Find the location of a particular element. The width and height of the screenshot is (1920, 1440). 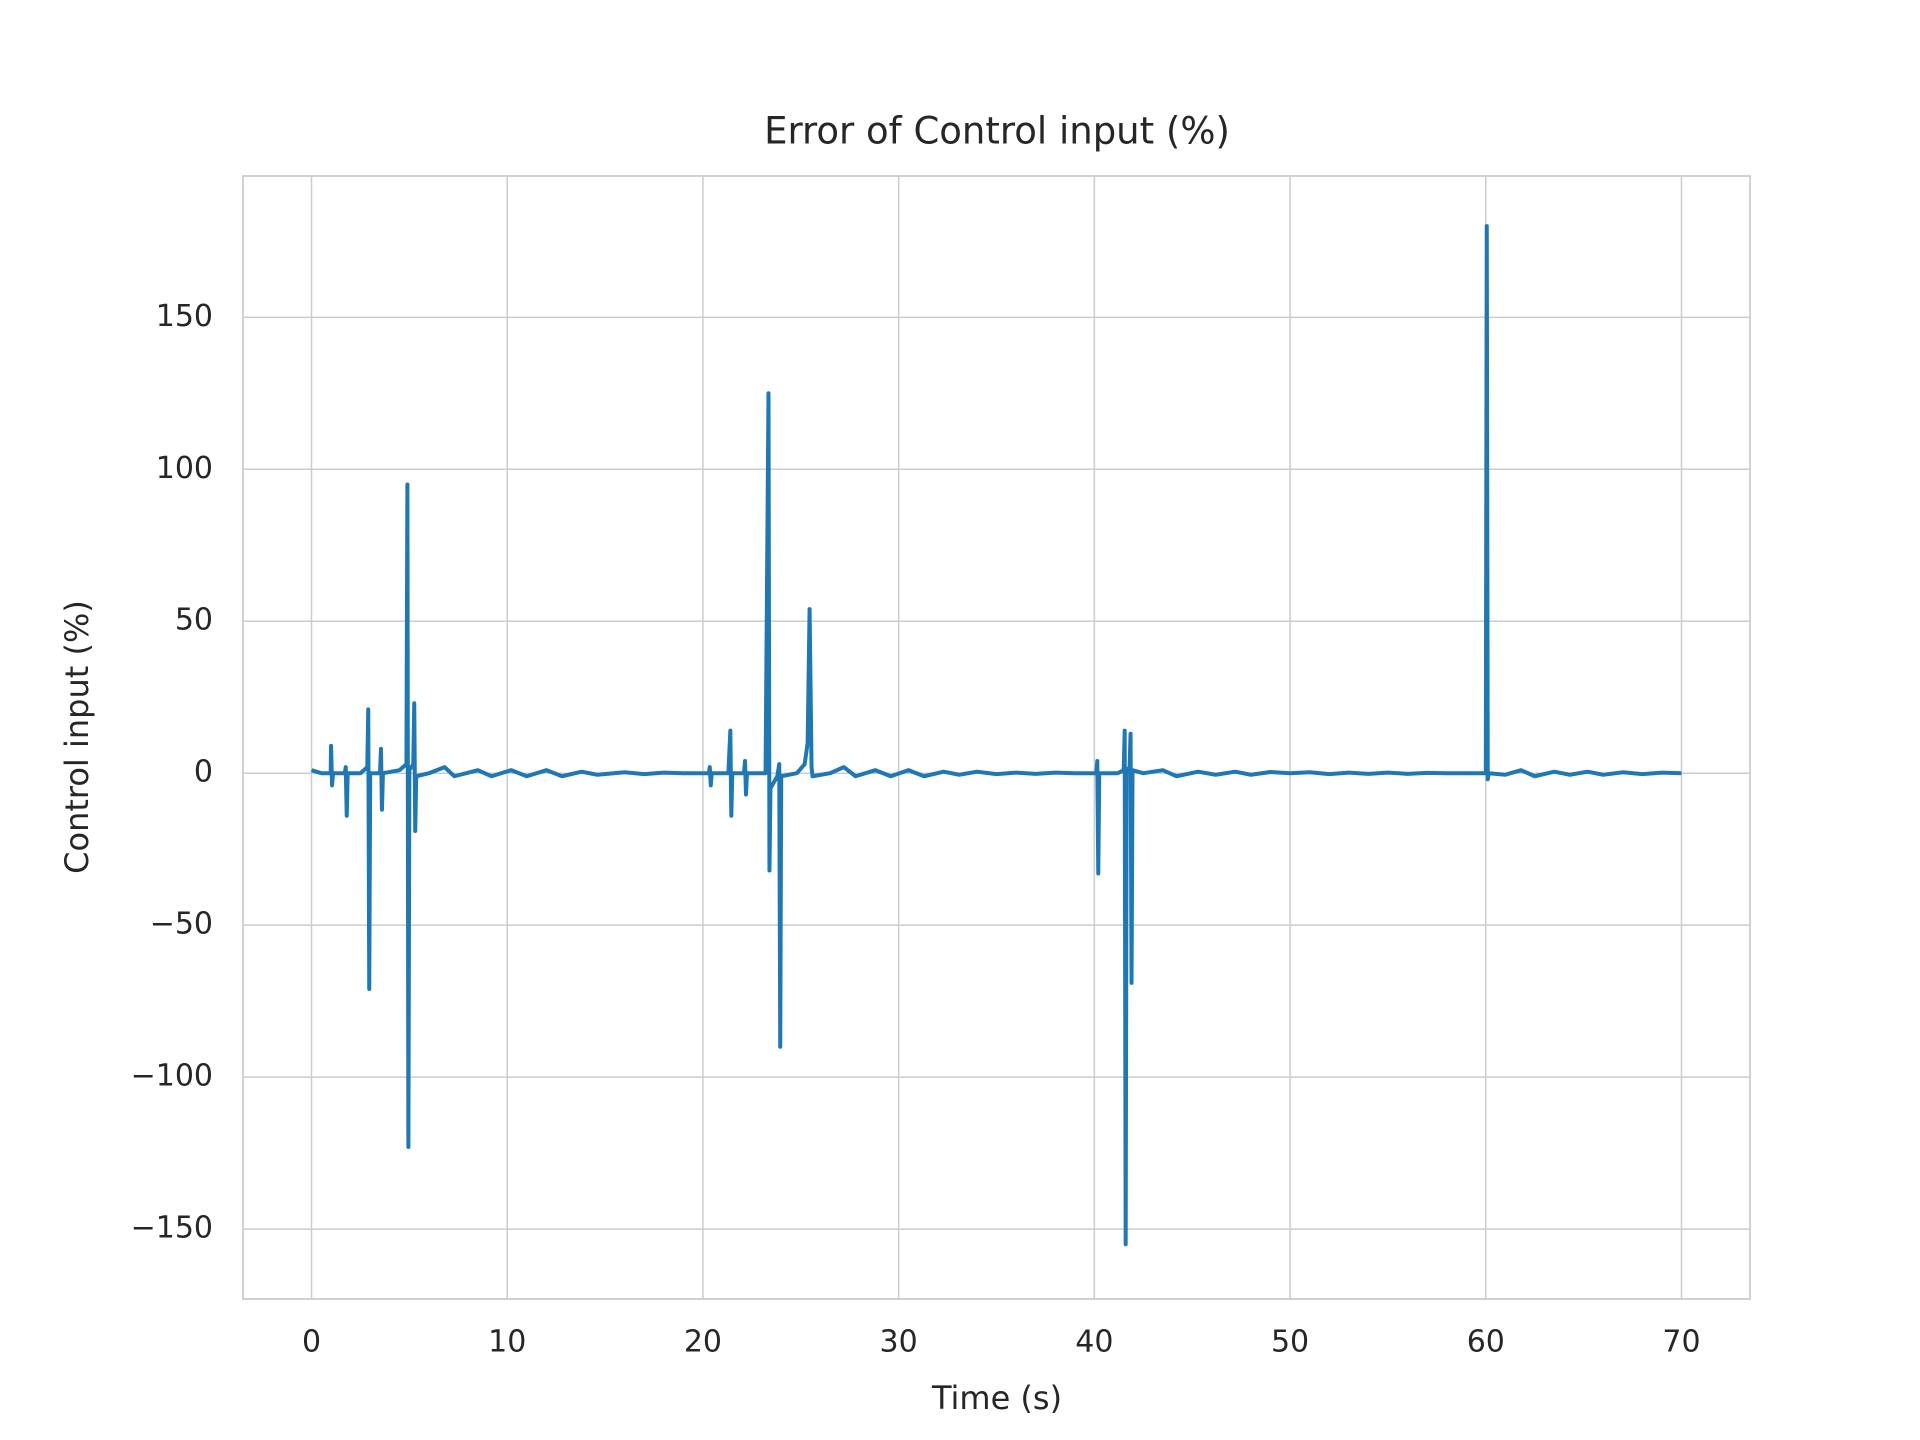

x-tick-label: 40 is located at coordinates (1094, 1342).